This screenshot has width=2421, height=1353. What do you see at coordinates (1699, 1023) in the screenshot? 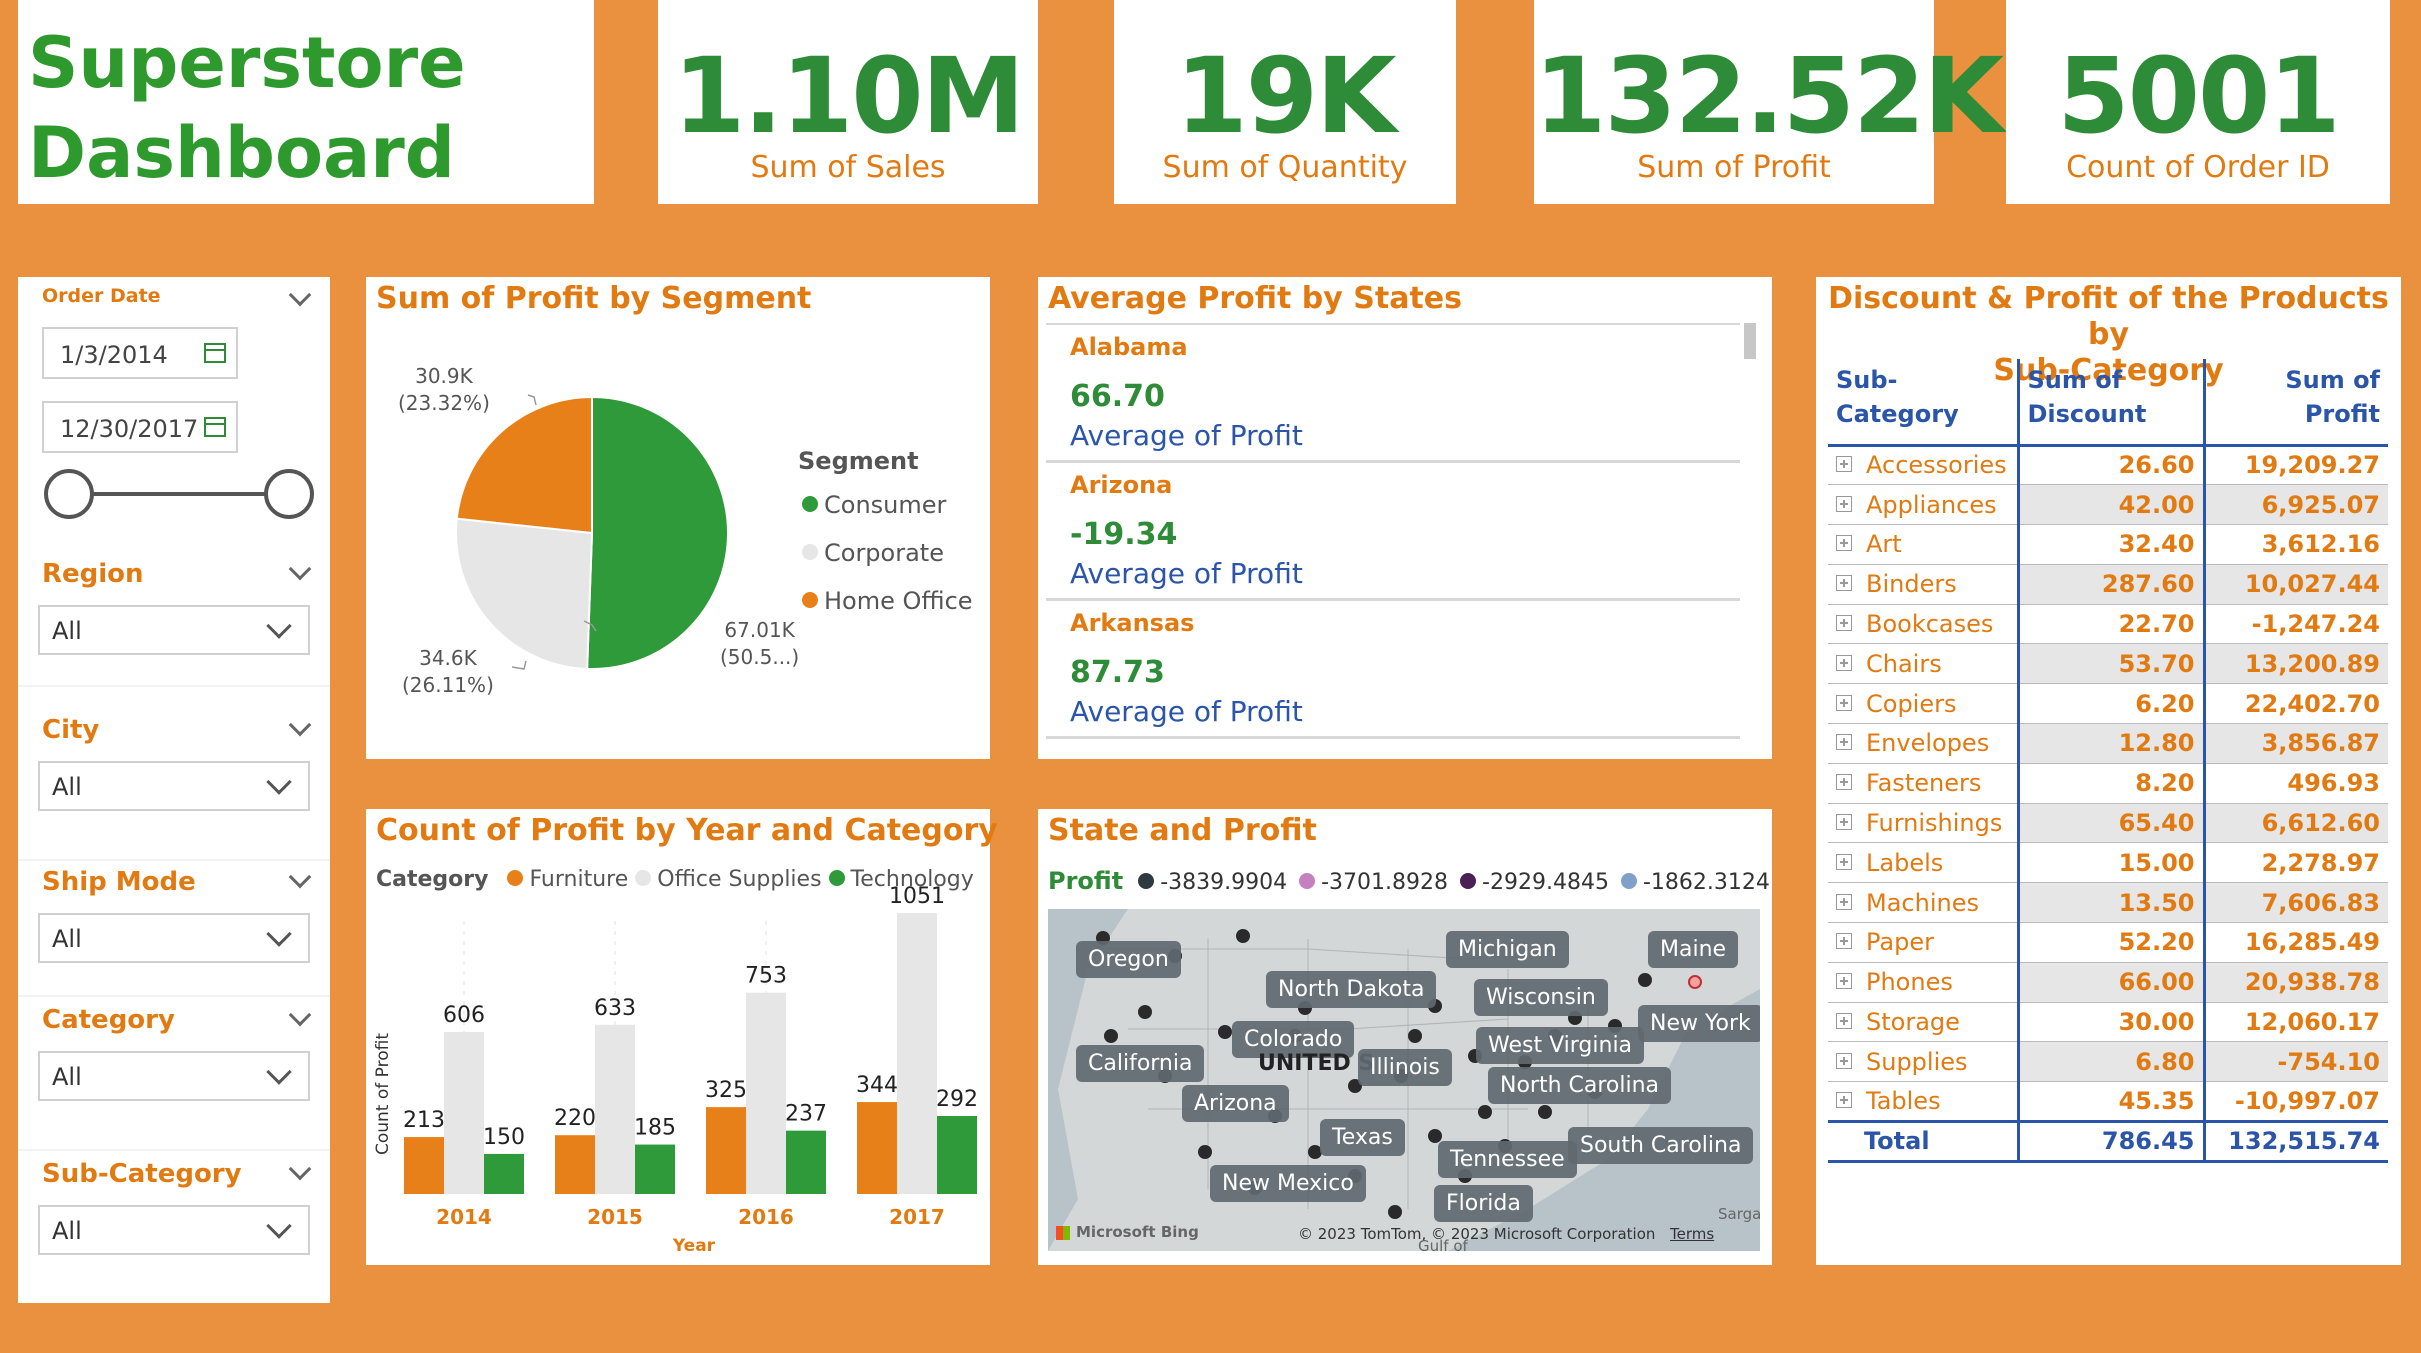
I see `map-state-label: New York` at bounding box center [1699, 1023].